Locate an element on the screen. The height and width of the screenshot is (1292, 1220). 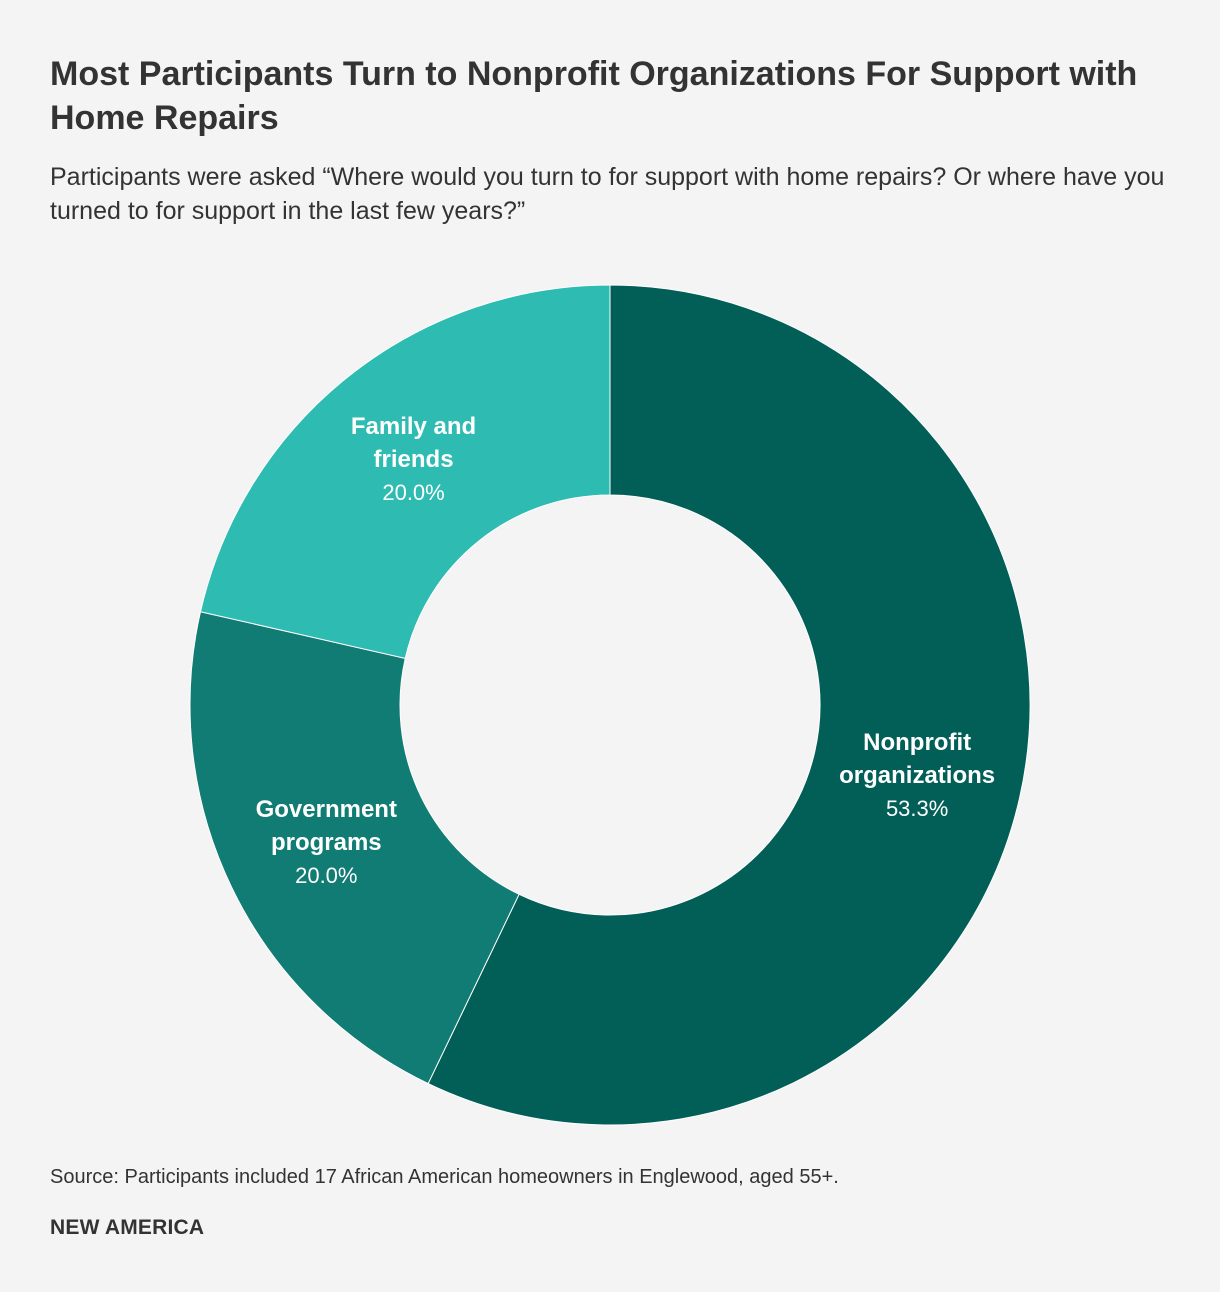
slice-label-0-line-1: organizations is located at coordinates (917, 775).